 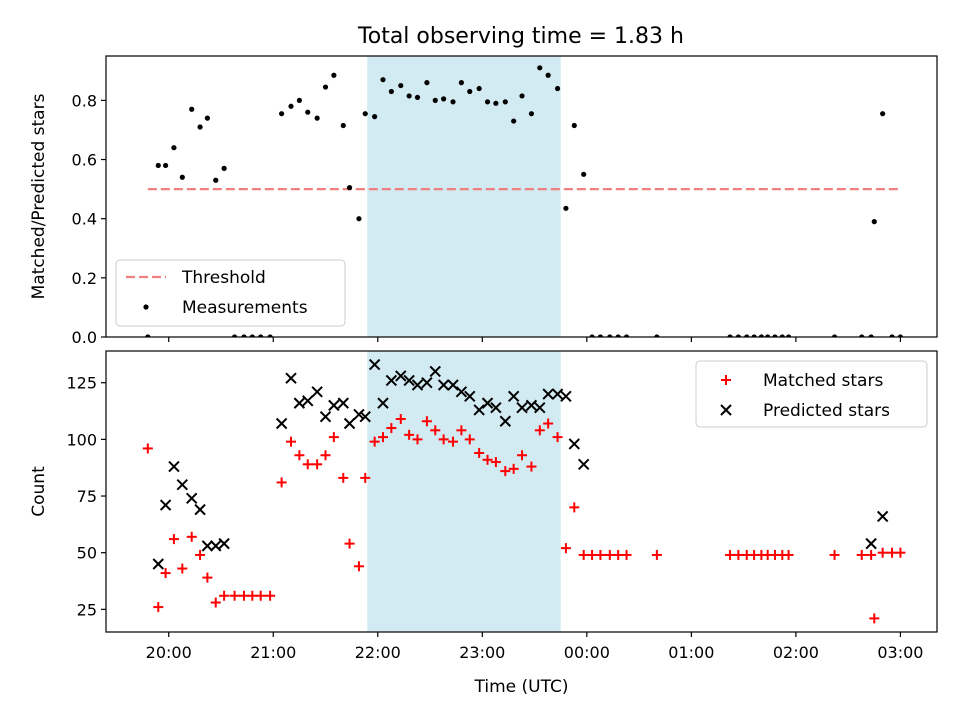 I want to click on y-tick-label: 100, so click(x=81, y=439).